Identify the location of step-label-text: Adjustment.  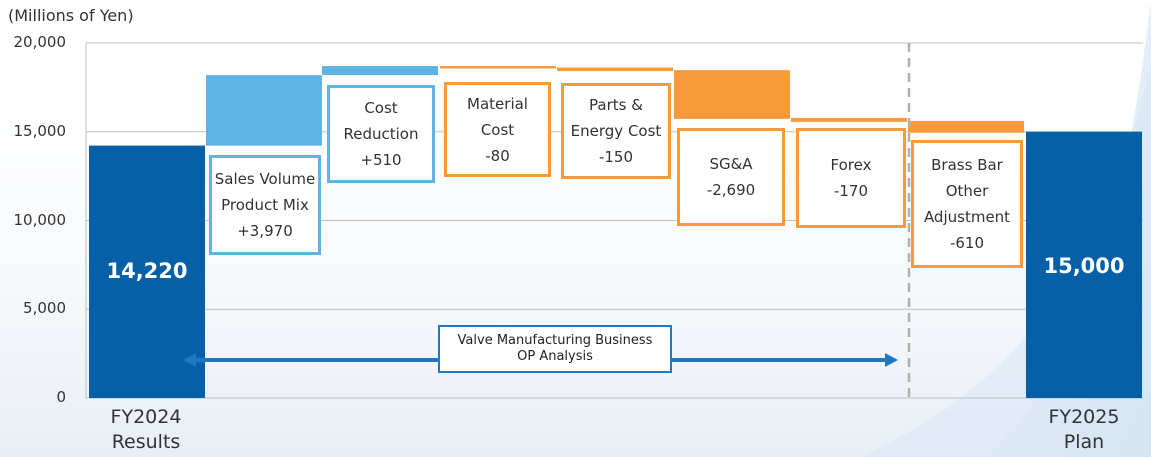
(967, 217).